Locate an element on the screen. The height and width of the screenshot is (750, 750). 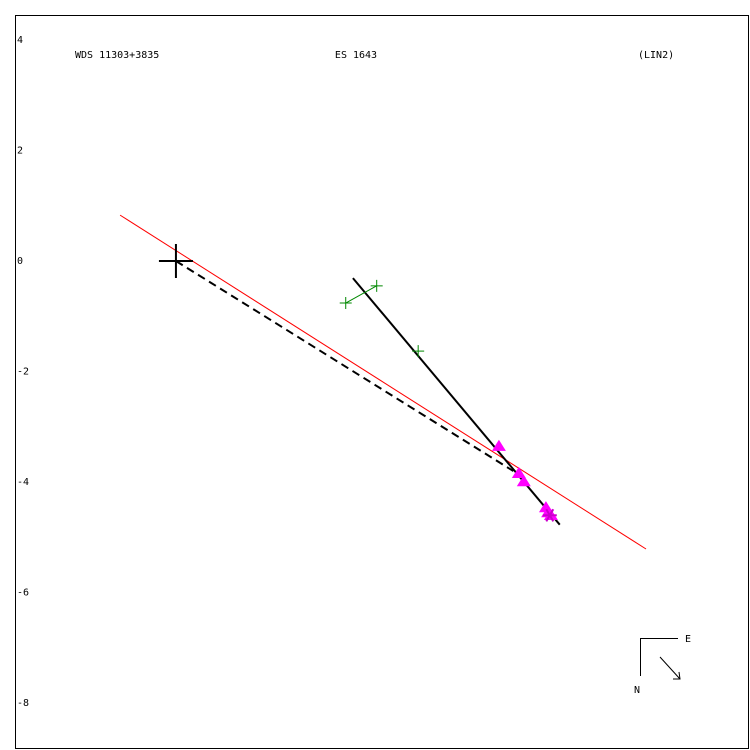
header-right: (LIN2) is located at coordinates (656, 55).